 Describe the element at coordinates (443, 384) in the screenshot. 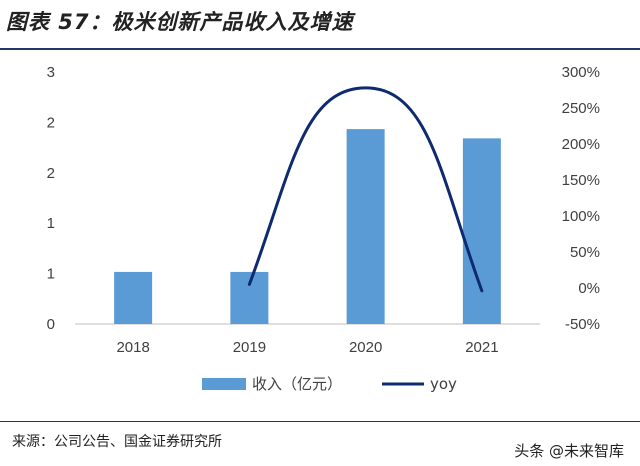

I see `legend-label-yoy: yoy` at that location.